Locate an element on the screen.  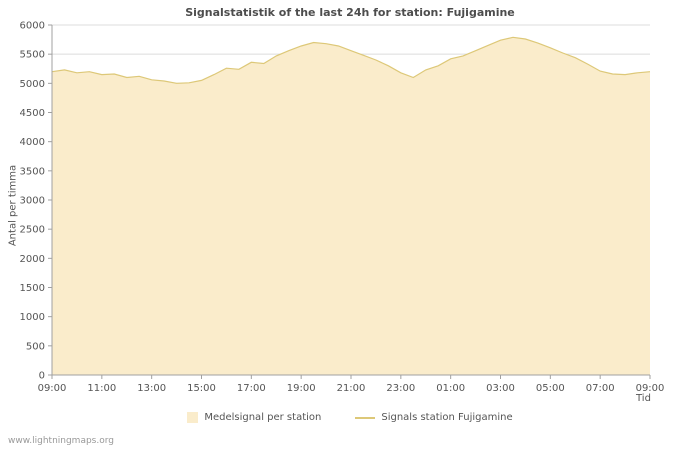
watermark-link: www.lightningmaps.org is located at coordinates (61, 441).